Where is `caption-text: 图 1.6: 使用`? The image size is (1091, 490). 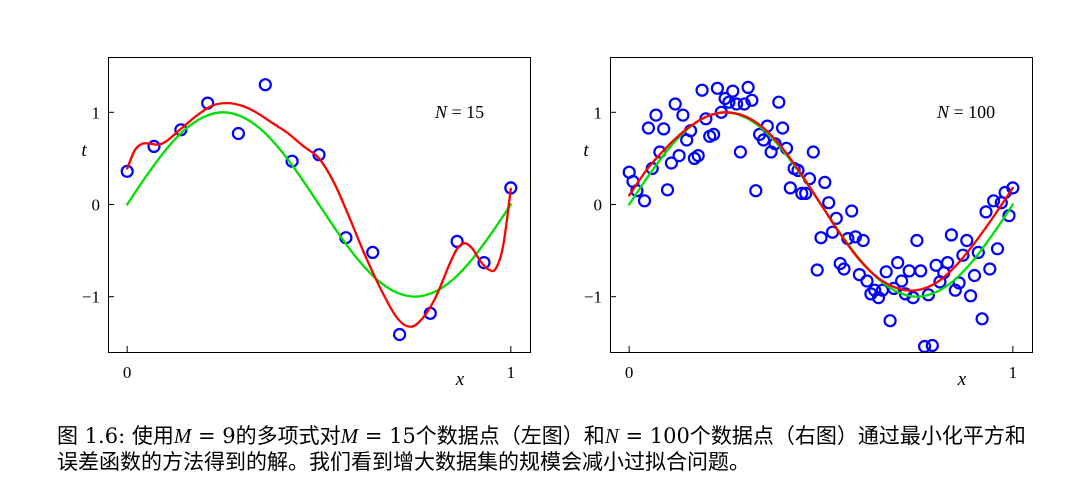 caption-text: 图 1.6: 使用 is located at coordinates (115, 436).